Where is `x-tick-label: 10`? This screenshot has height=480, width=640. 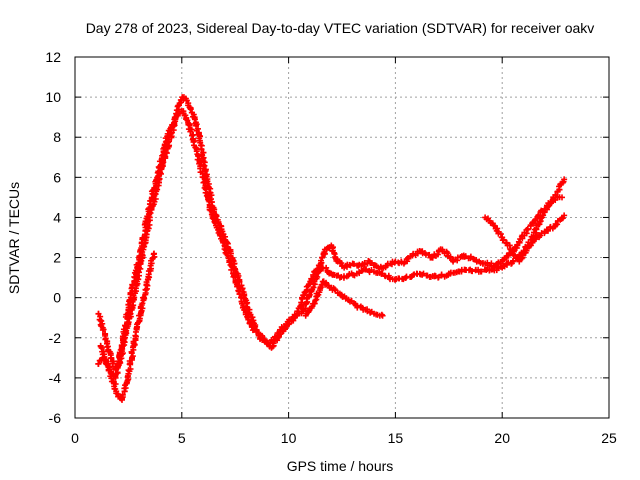 x-tick-label: 10 is located at coordinates (289, 438).